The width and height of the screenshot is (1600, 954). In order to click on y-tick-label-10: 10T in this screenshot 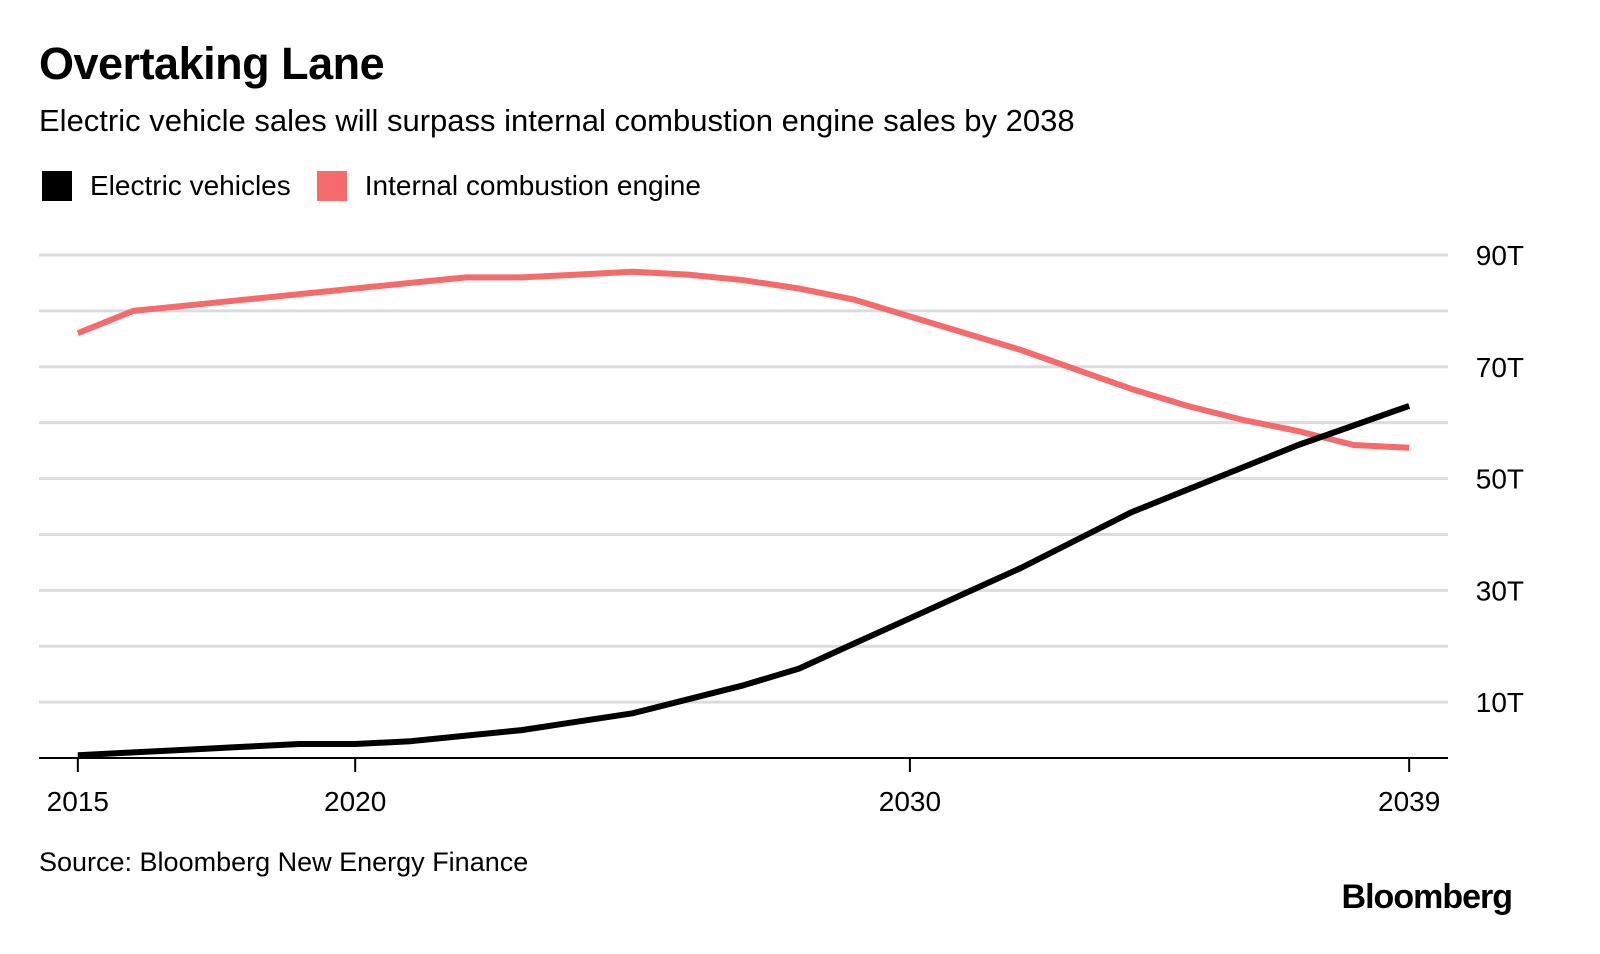, I will do `click(1500, 702)`.